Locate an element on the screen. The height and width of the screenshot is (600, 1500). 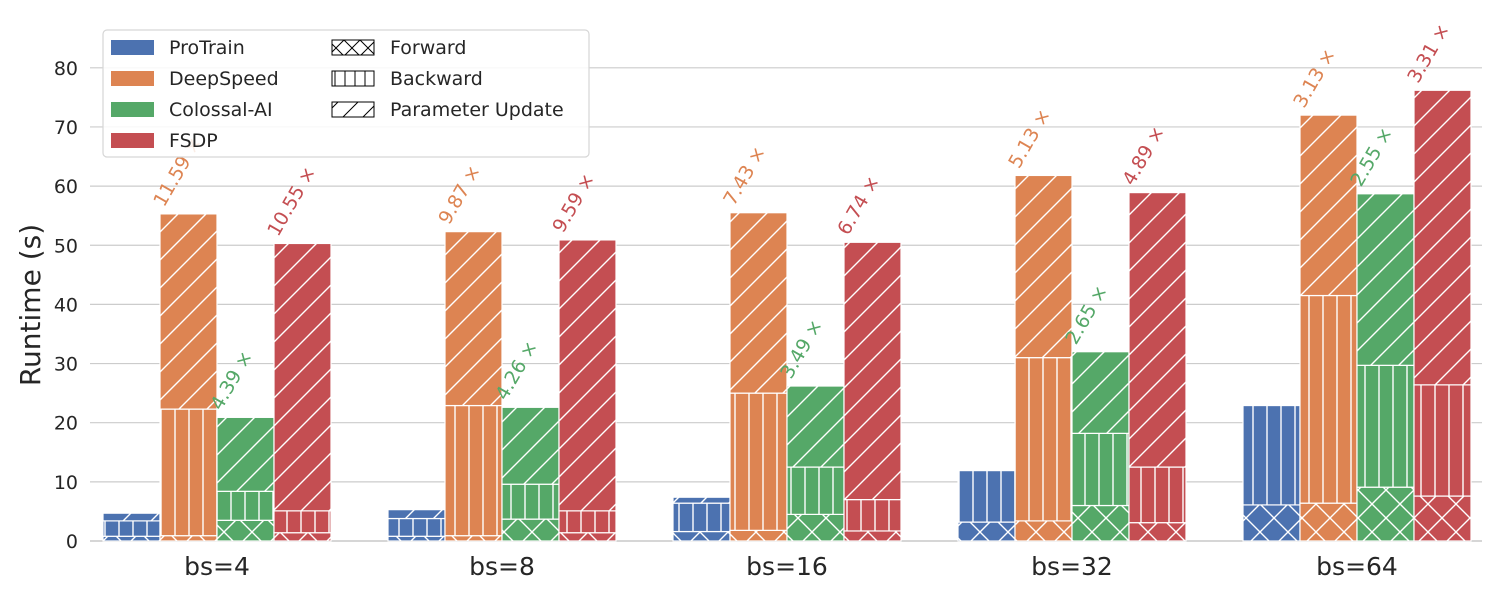
legend-phase-label: Parameter Update is located at coordinates (477, 110).